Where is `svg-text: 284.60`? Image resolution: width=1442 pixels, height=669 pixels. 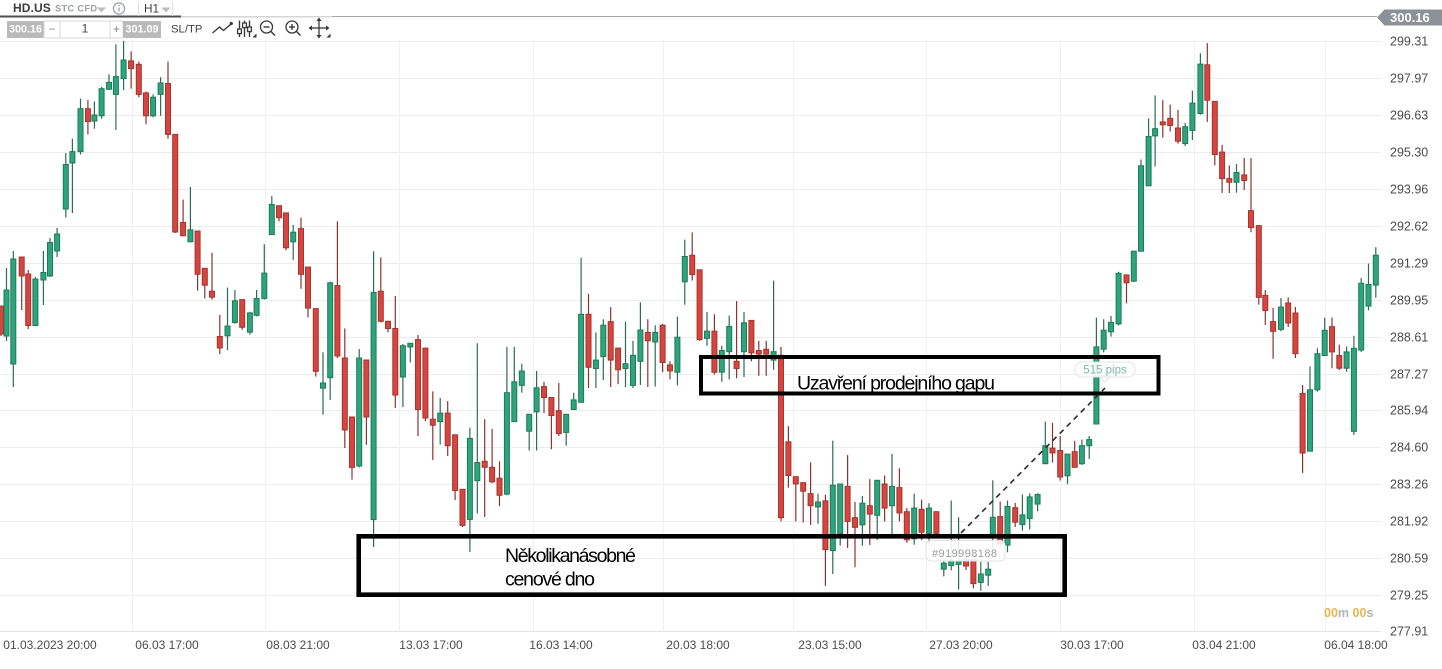 svg-text: 284.60 is located at coordinates (1409, 448).